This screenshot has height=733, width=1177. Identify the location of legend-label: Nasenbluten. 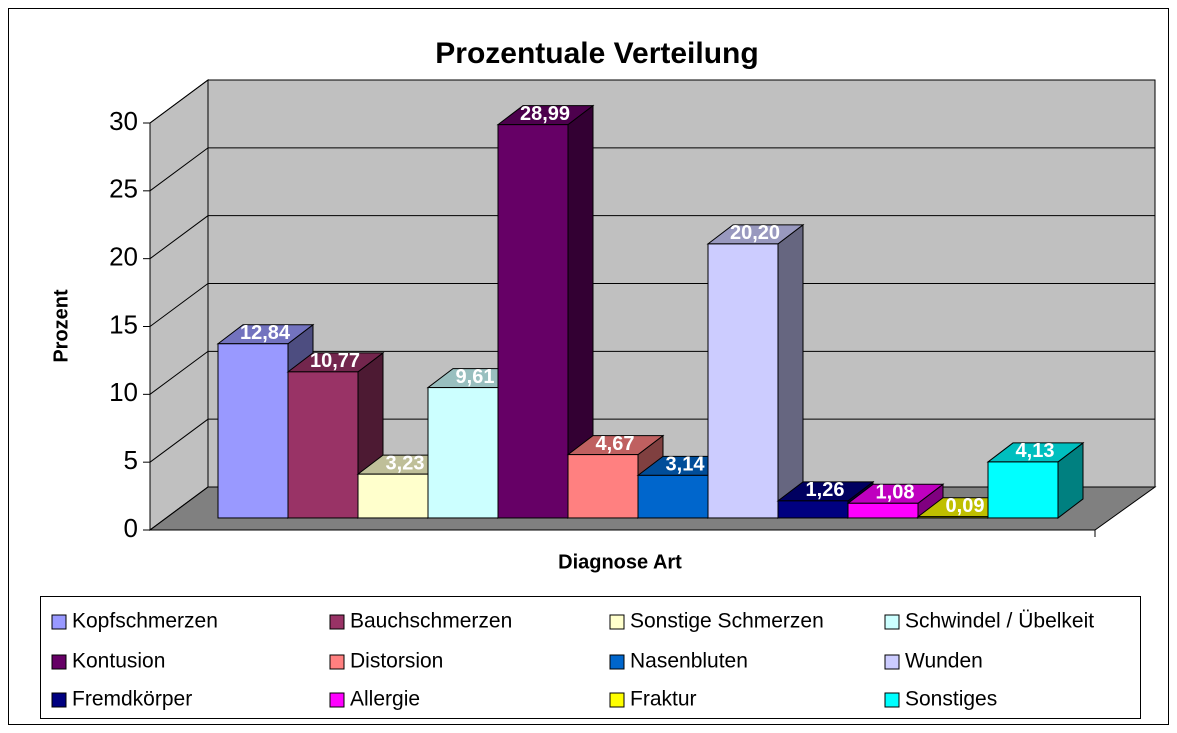
(689, 661).